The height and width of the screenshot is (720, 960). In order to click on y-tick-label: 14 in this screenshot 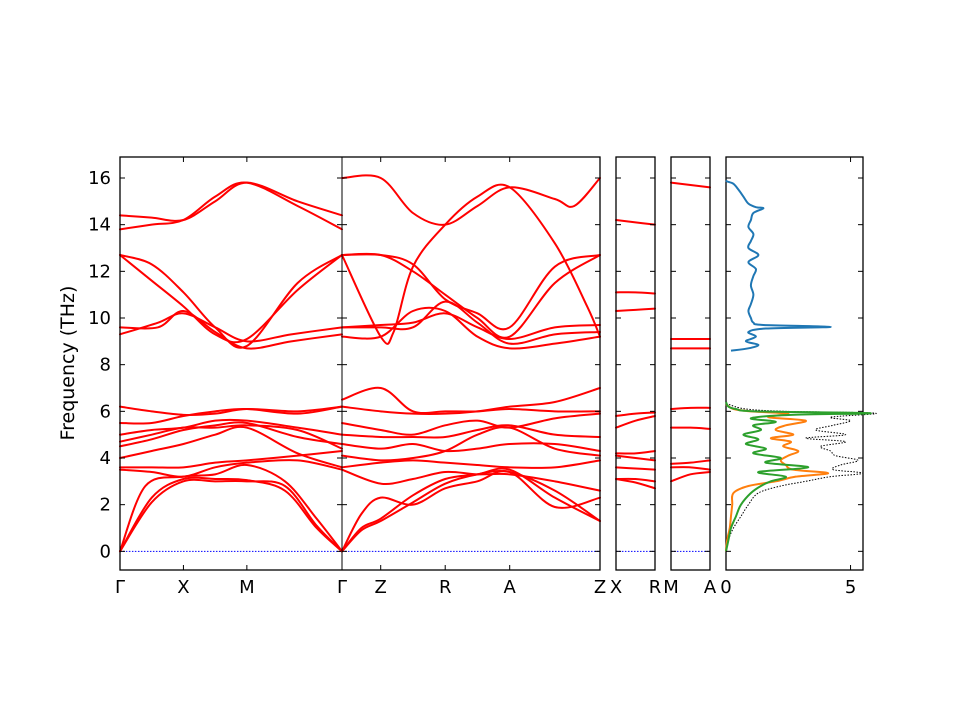, I will do `click(99, 225)`.